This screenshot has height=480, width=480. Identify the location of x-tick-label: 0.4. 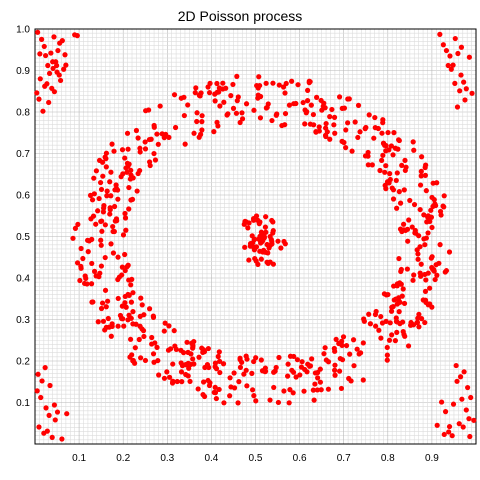
(211, 458).